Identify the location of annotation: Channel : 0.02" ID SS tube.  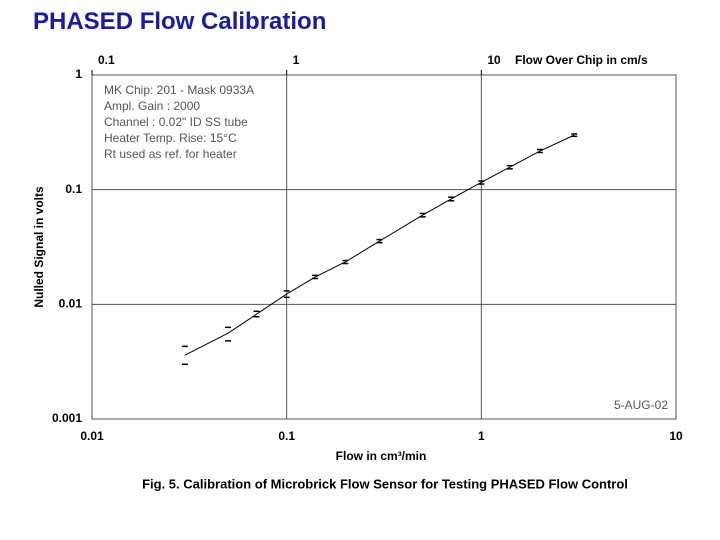
(176, 122).